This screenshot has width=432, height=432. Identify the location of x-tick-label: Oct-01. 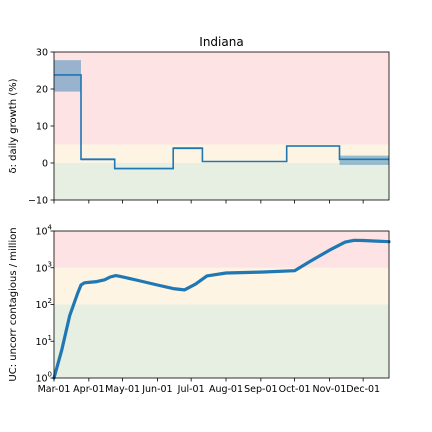
(295, 389).